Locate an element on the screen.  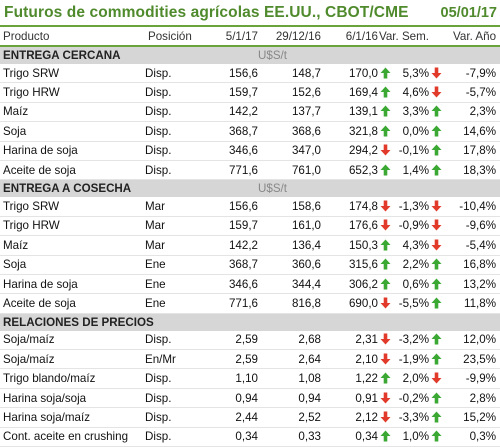
yearly-change: 17,8% is located at coordinates (472, 151).